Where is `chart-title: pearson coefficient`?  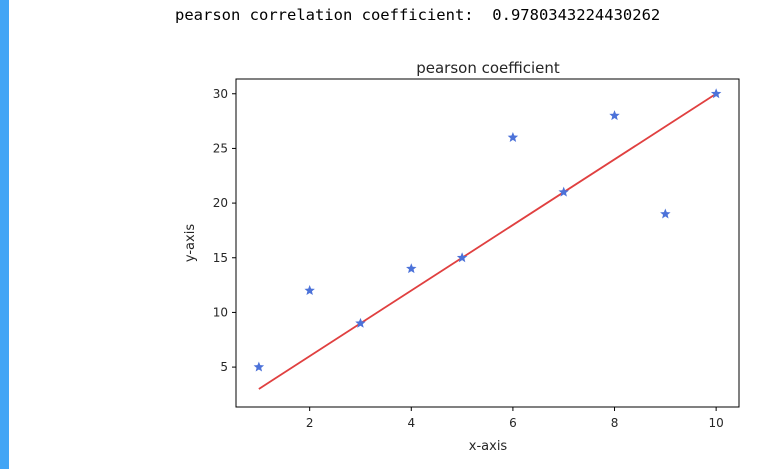 chart-title: pearson coefficient is located at coordinates (488, 68).